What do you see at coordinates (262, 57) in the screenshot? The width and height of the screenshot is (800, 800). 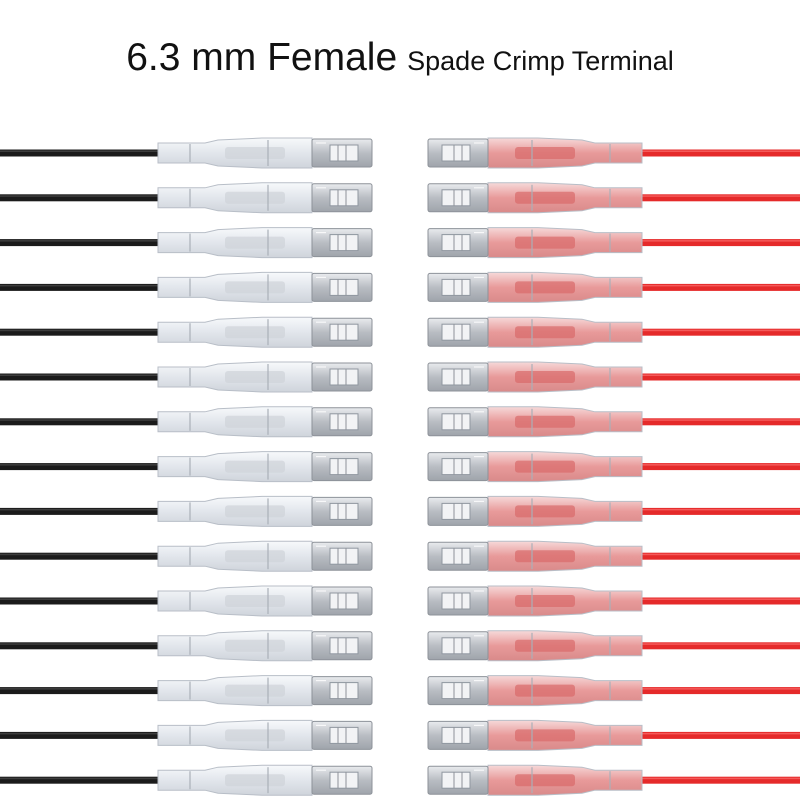 I see `title-main: 6.3 mm Female` at bounding box center [262, 57].